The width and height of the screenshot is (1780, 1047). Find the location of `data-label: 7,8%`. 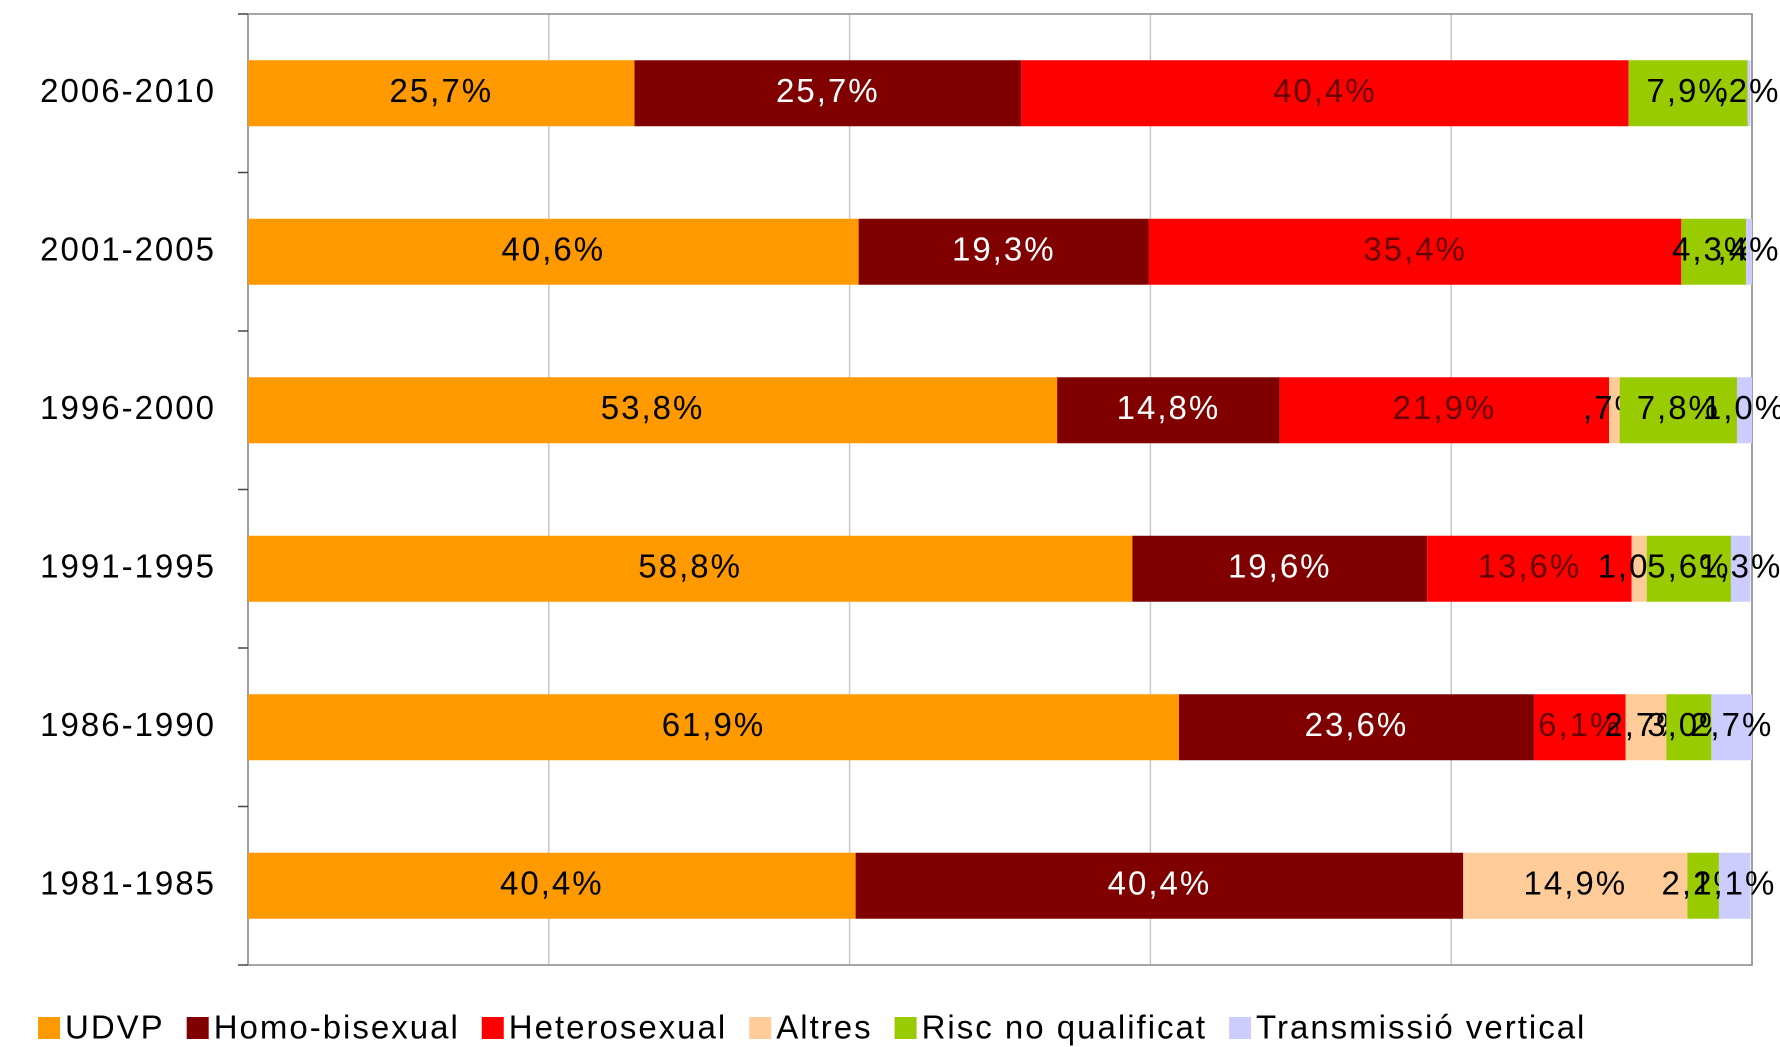

data-label: 7,8% is located at coordinates (1678, 407).